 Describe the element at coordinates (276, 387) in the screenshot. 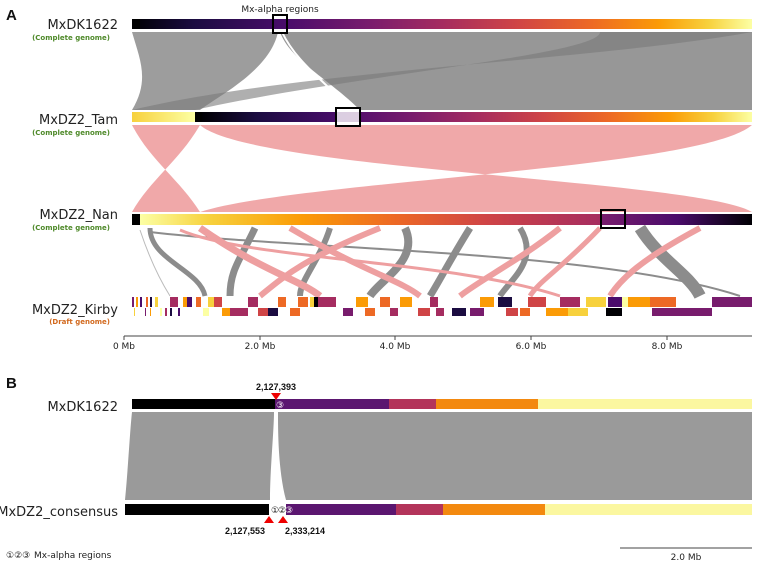

I see `position-label-top: 2,127,393` at that location.